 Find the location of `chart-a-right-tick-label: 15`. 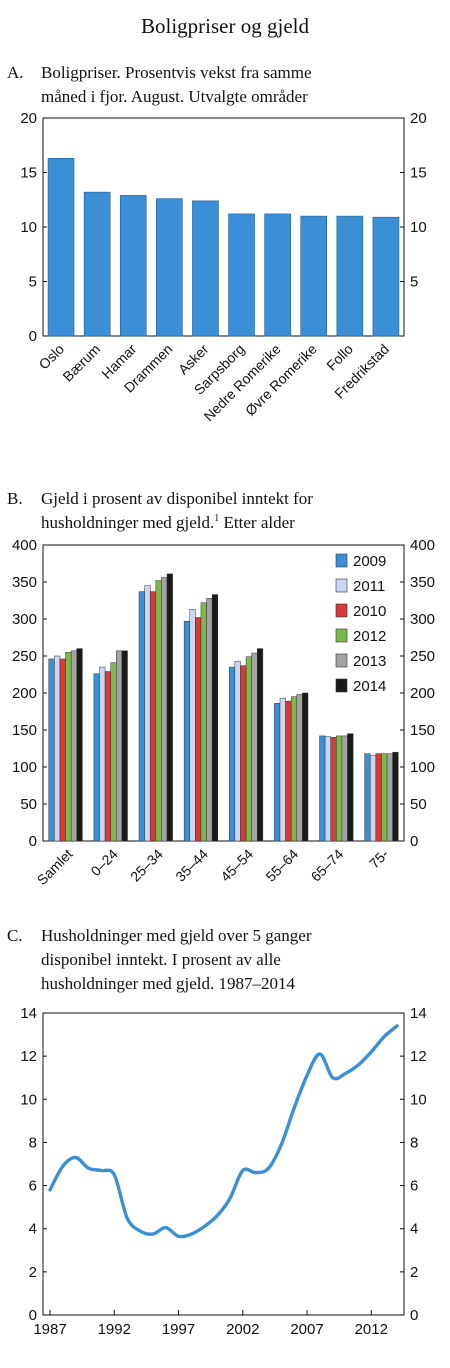

chart-a-right-tick-label: 15 is located at coordinates (418, 173).